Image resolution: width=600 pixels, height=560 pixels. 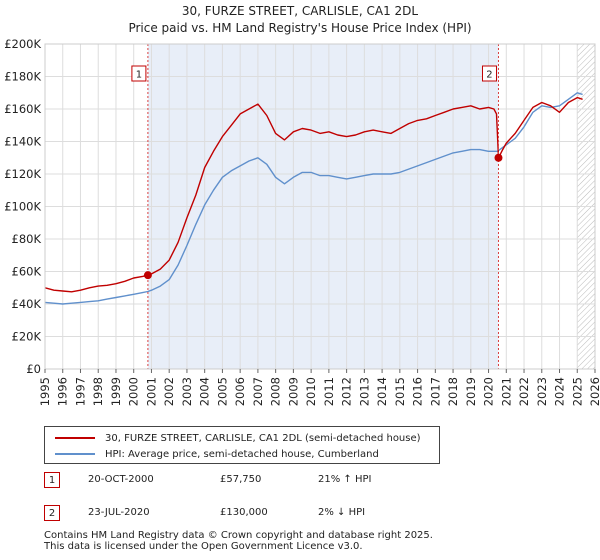 What do you see at coordinates (52, 513) in the screenshot?
I see `transaction-badge: 2` at bounding box center [52, 513].